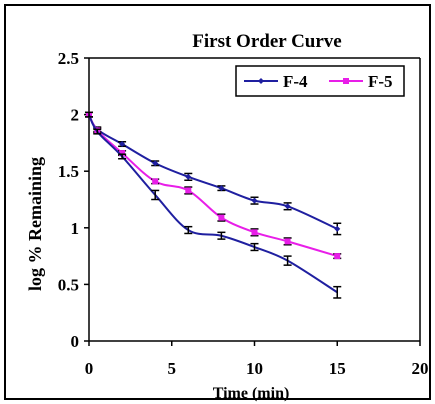 This screenshot has height=404, width=435. What do you see at coordinates (337, 368) in the screenshot?
I see `x-tick-label: 15` at bounding box center [337, 368].